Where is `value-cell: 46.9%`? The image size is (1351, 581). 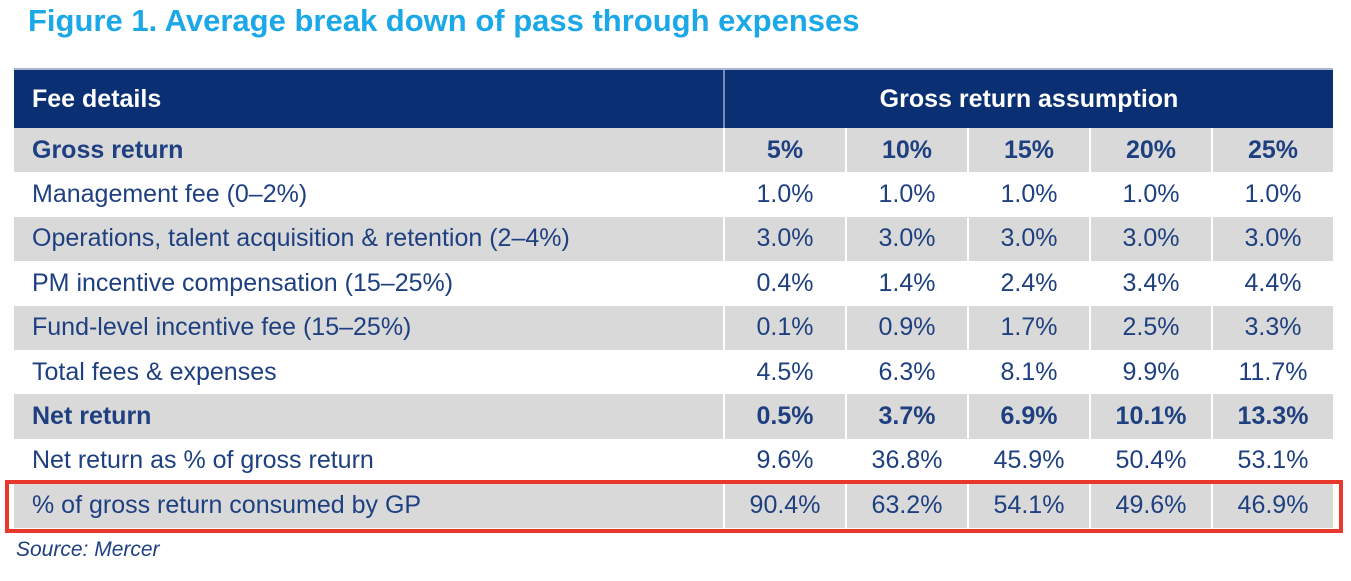
value-cell: 46.9% is located at coordinates (1272, 505).